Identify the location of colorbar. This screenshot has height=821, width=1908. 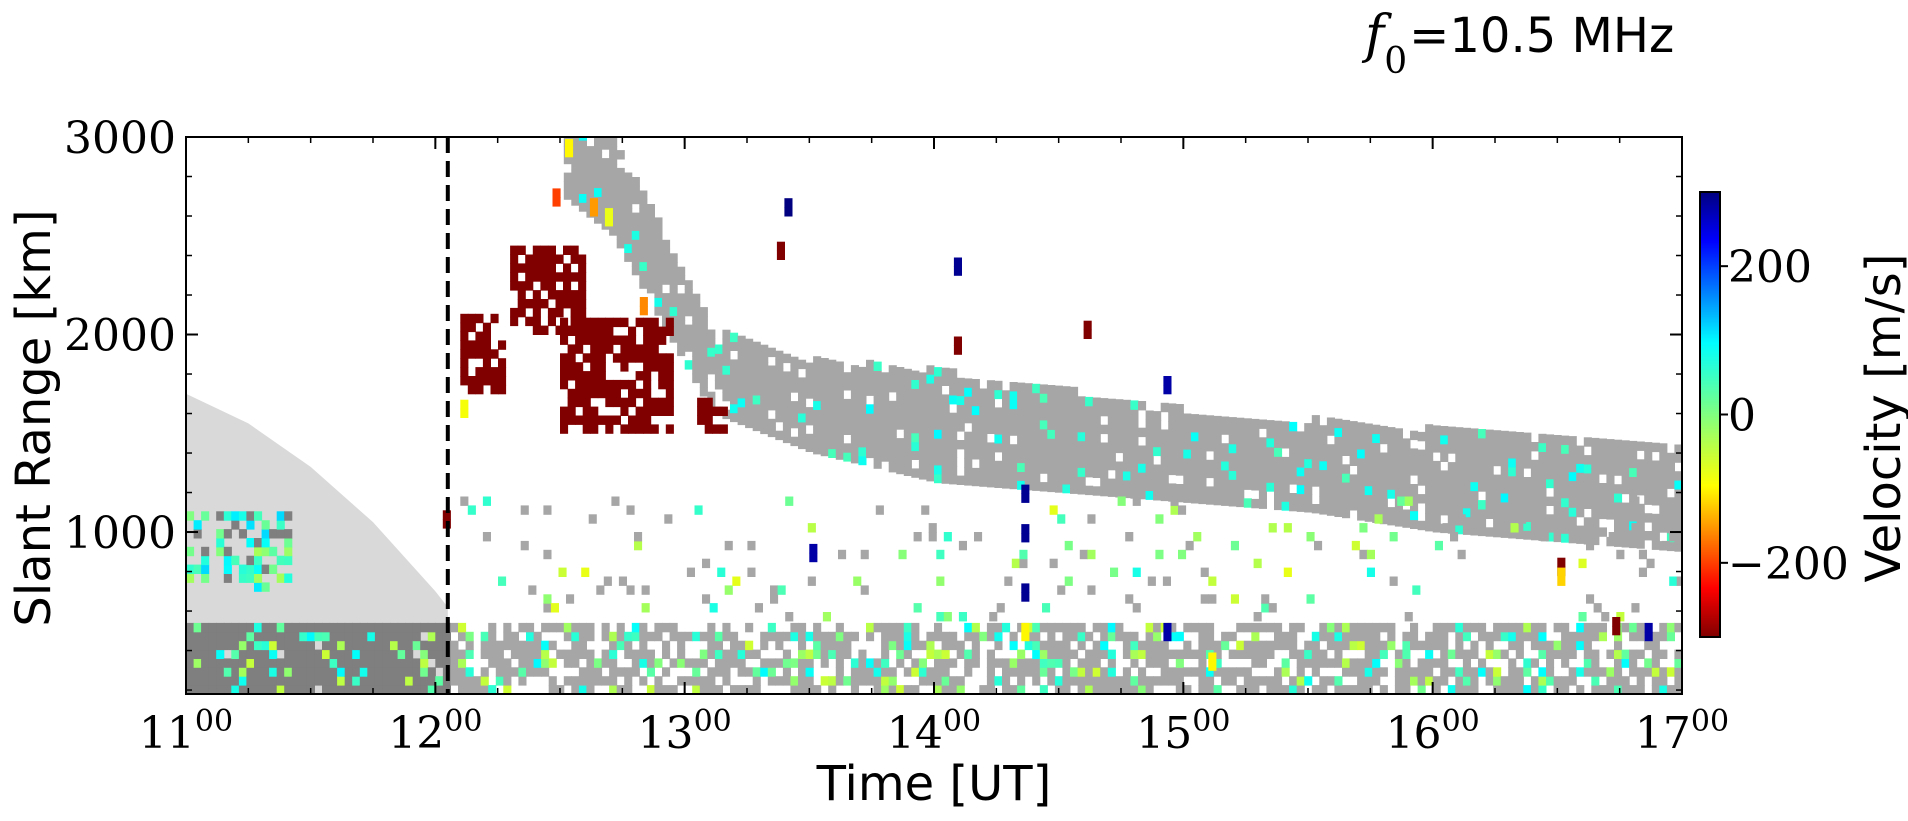
(1710, 414).